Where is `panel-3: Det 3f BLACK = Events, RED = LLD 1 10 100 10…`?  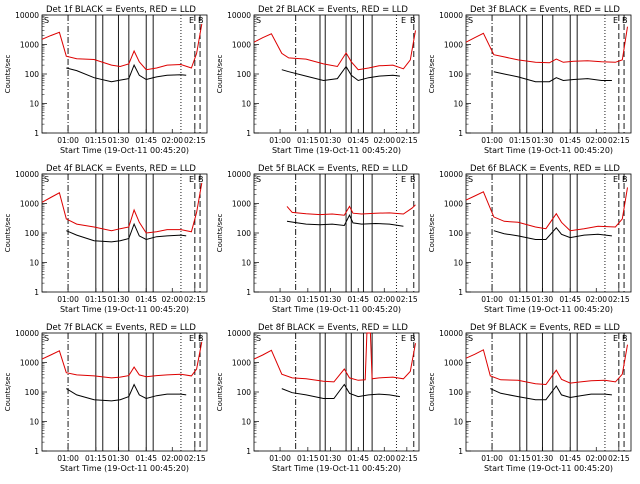
panel-3: Det 3f BLACK = Events, RED = LLD 1 10 100 10… is located at coordinates (530, 80).